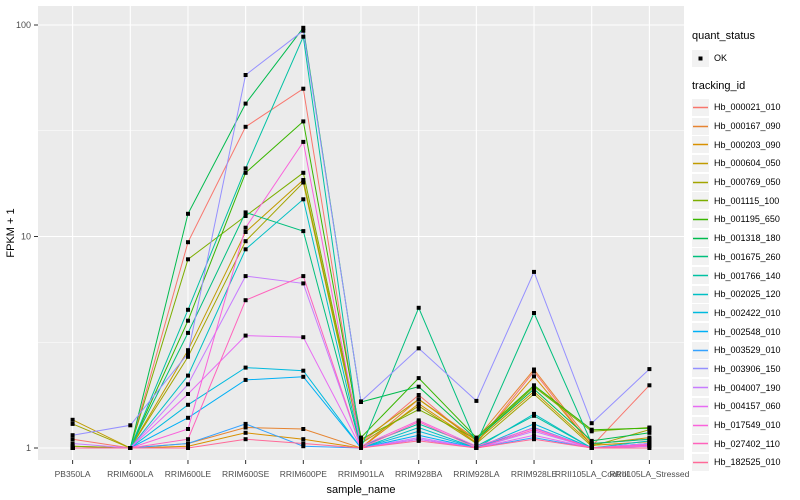  I want to click on legend-item: Hb_017549_010, so click(745, 425).